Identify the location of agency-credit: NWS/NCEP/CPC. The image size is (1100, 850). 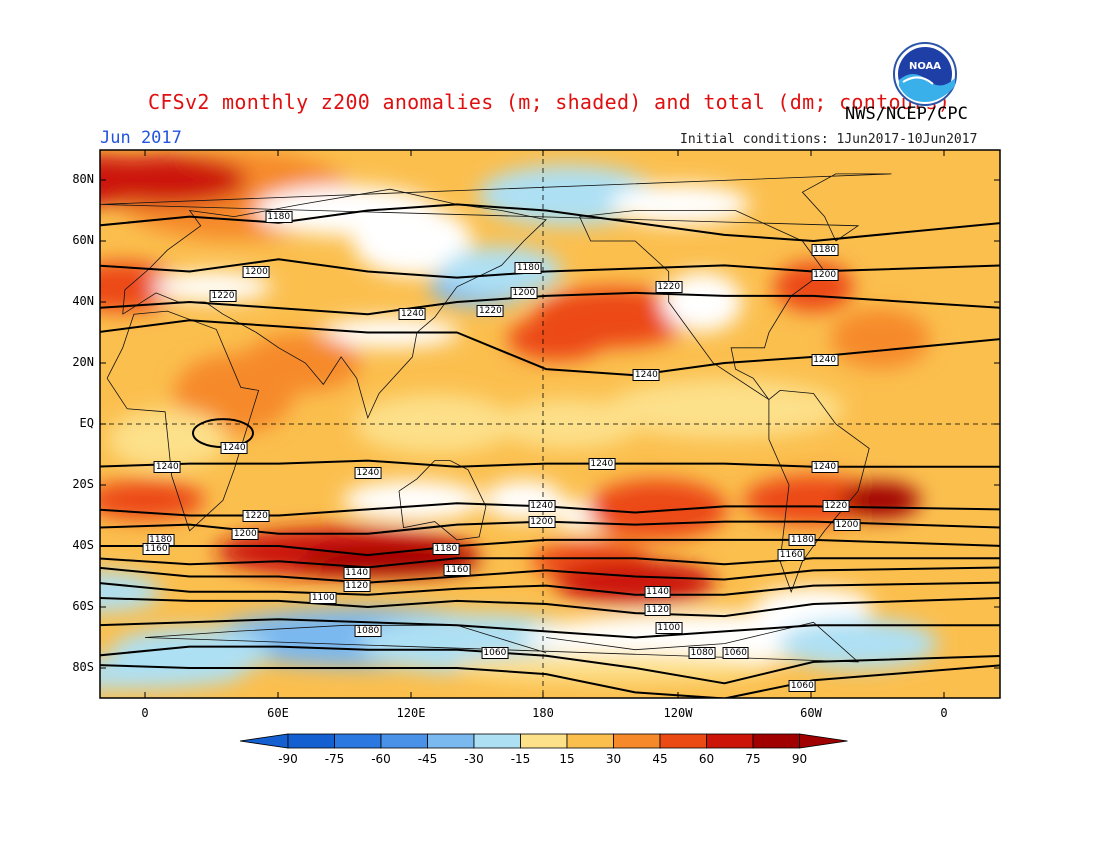
(906, 114).